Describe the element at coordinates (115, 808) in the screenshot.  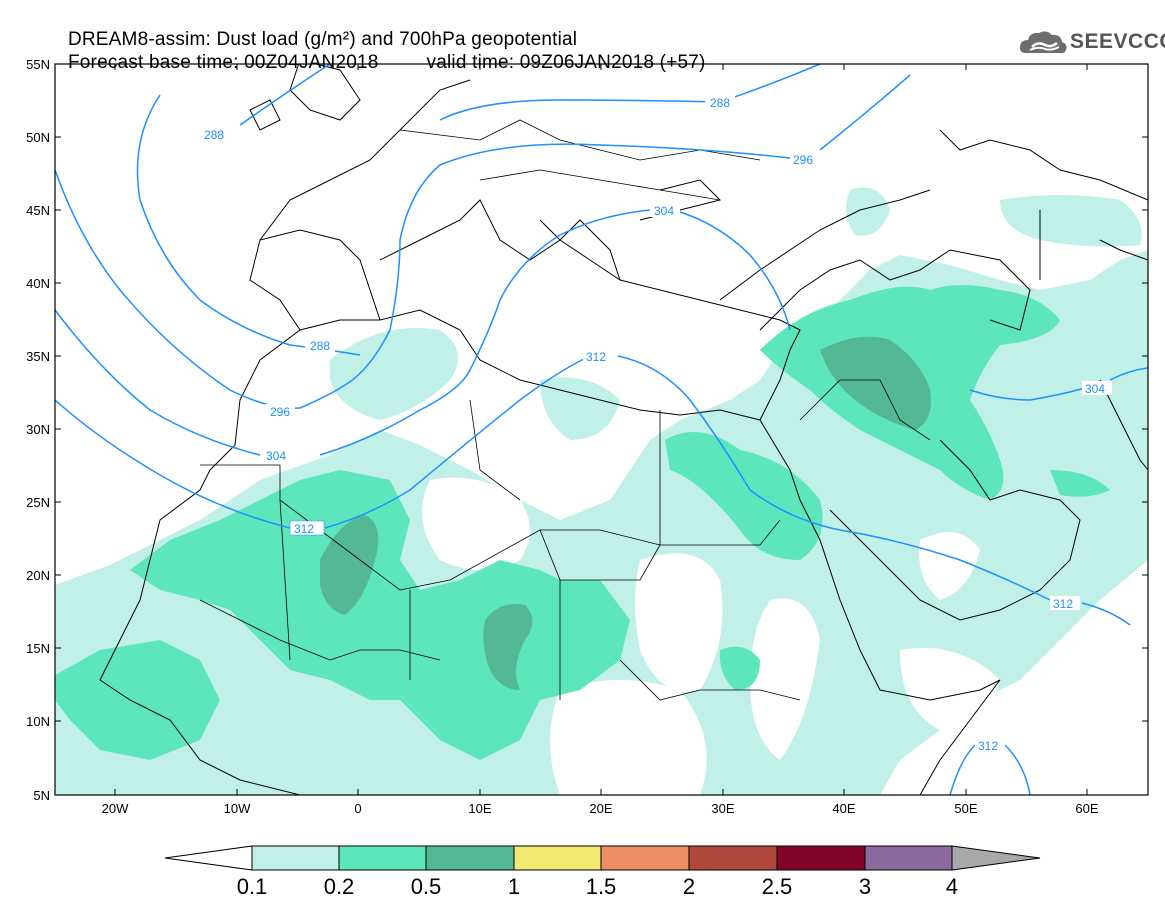
I see `lon-label: 20W` at that location.